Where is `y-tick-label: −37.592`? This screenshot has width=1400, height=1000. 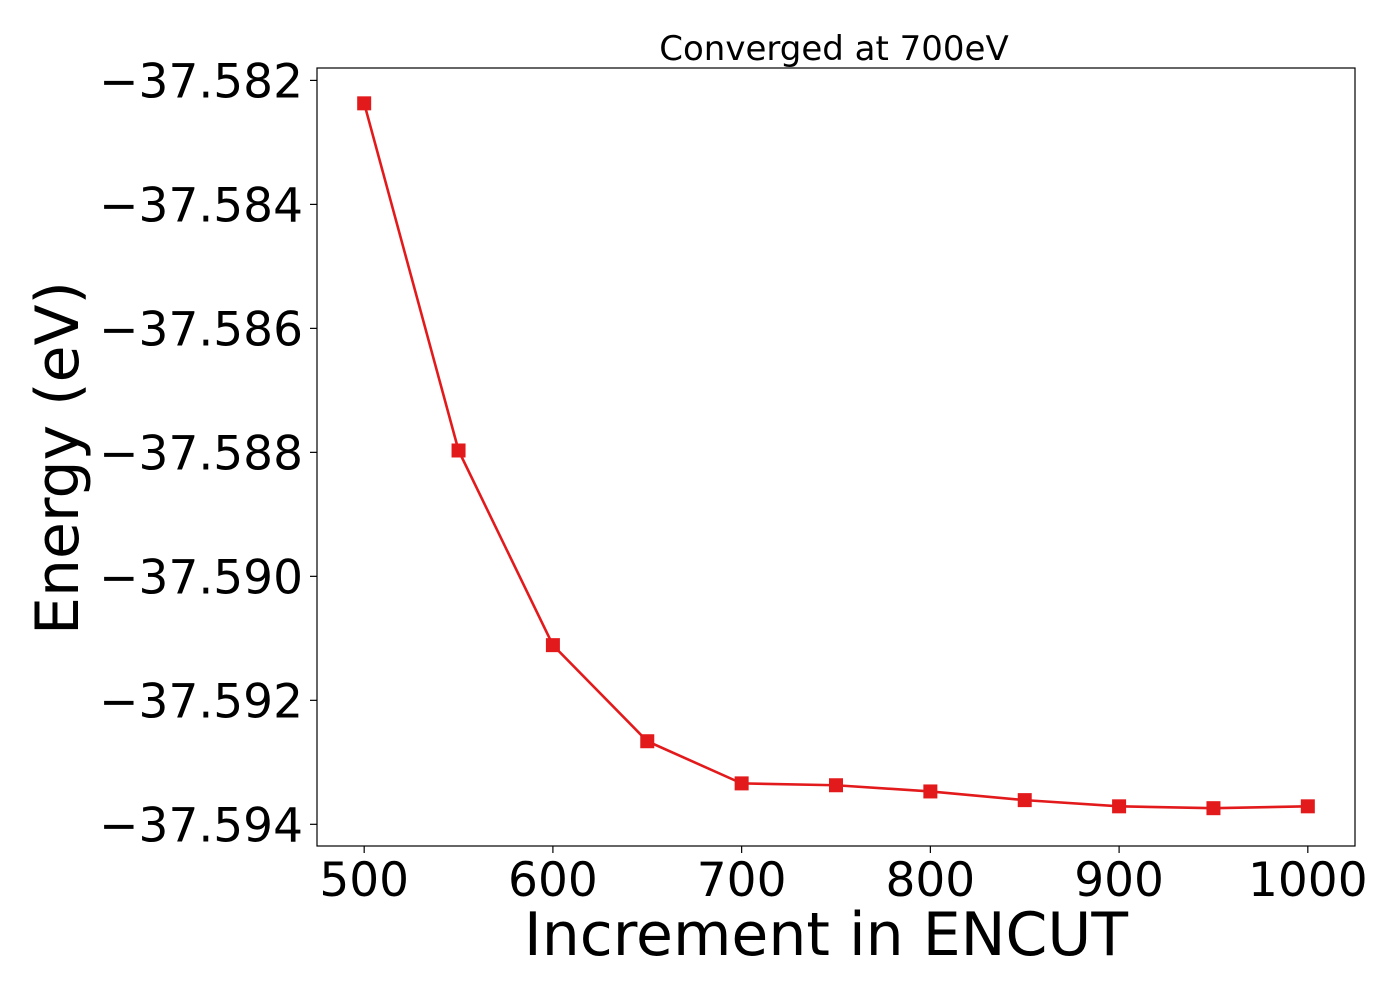 y-tick-label: −37.592 is located at coordinates (201, 701).